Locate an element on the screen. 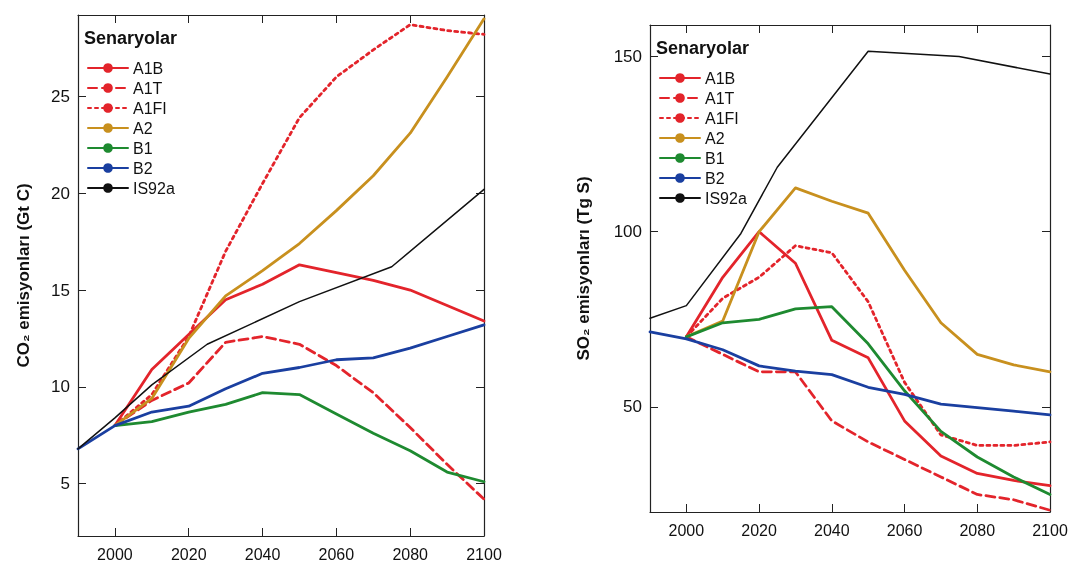 Image resolution: width=1075 pixels, height=562 pixels. y-tick-label: 100 is located at coordinates (627, 232).